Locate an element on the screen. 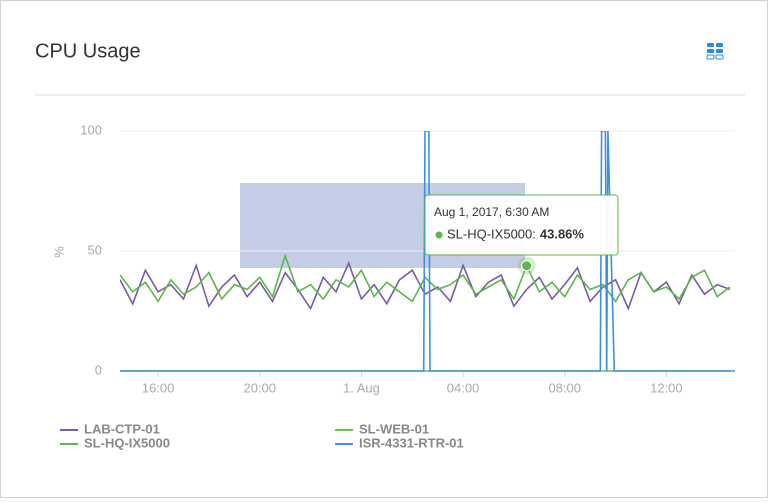 This screenshot has width=768, height=503. x-tick-label: 16:00 is located at coordinates (158, 387).